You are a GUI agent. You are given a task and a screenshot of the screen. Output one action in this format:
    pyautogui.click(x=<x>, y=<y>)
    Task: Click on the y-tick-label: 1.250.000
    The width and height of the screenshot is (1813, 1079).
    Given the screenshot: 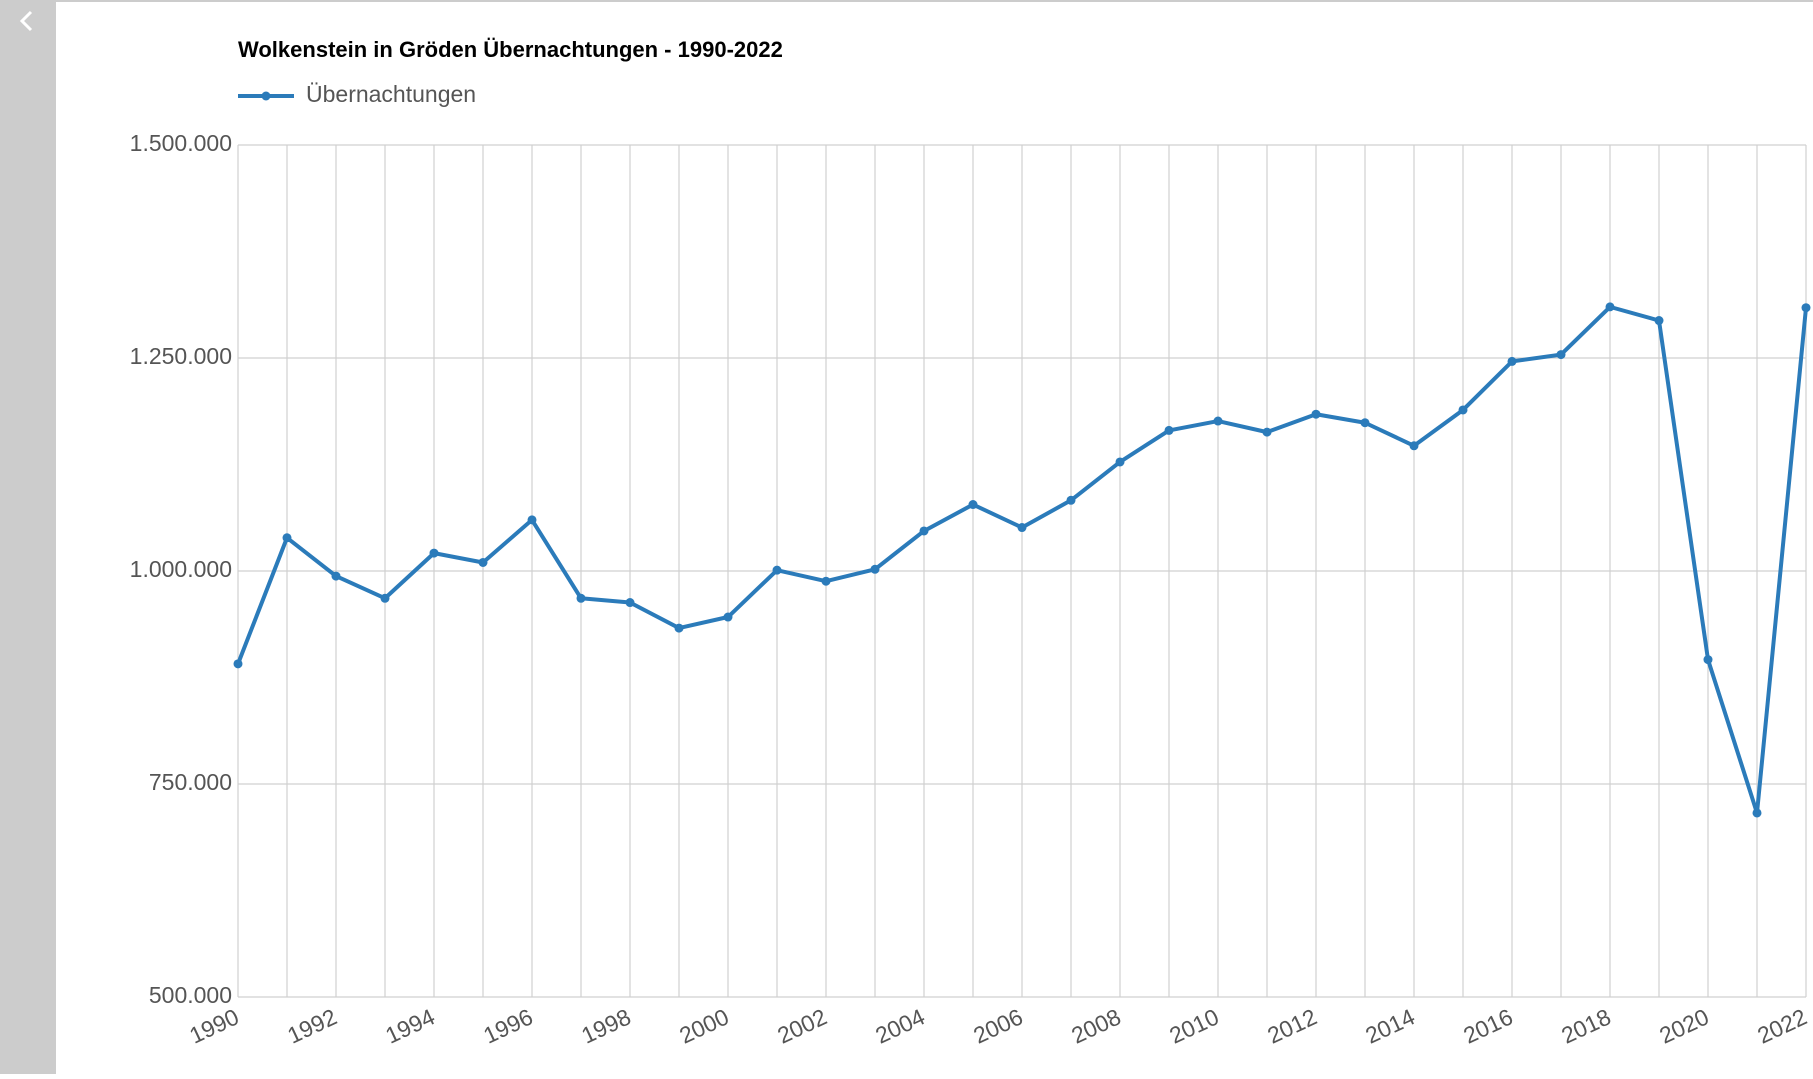 What is the action you would take?
    pyautogui.click(x=181, y=356)
    